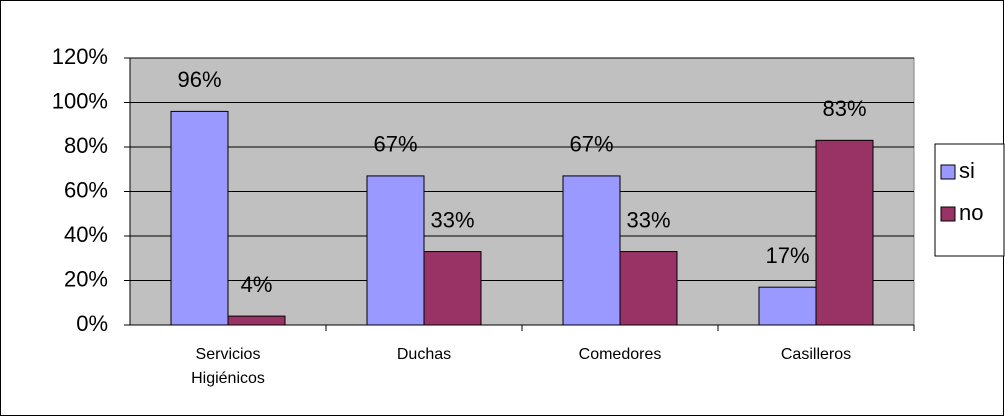 Image resolution: width=1005 pixels, height=417 pixels. Describe the element at coordinates (844, 108) in the screenshot. I see `data-label: 83%` at that location.